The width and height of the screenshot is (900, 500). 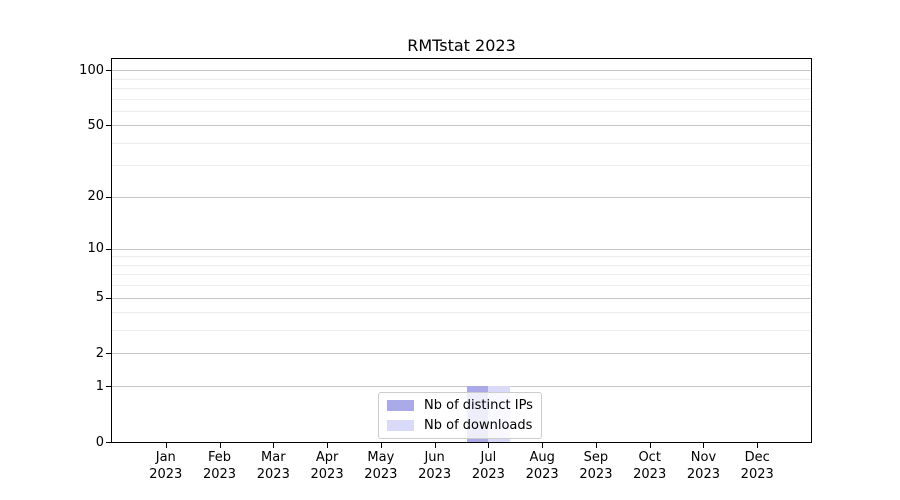 What do you see at coordinates (435, 445) in the screenshot?
I see `xtick-mark-jun` at bounding box center [435, 445].